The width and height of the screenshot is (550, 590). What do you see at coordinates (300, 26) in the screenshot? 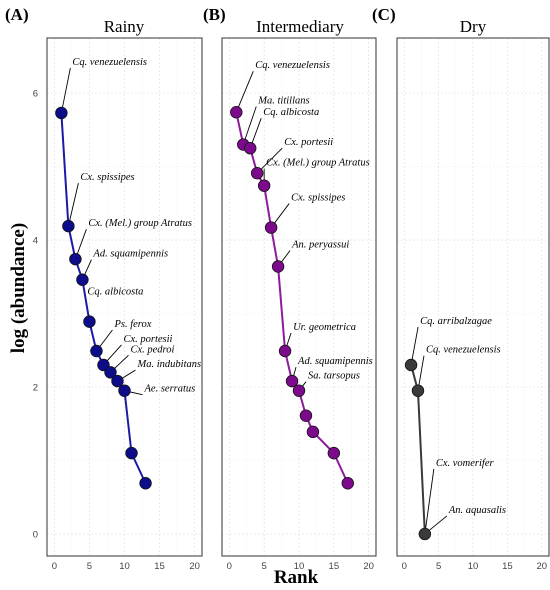
I see `panel-title: Intermediary` at bounding box center [300, 26].